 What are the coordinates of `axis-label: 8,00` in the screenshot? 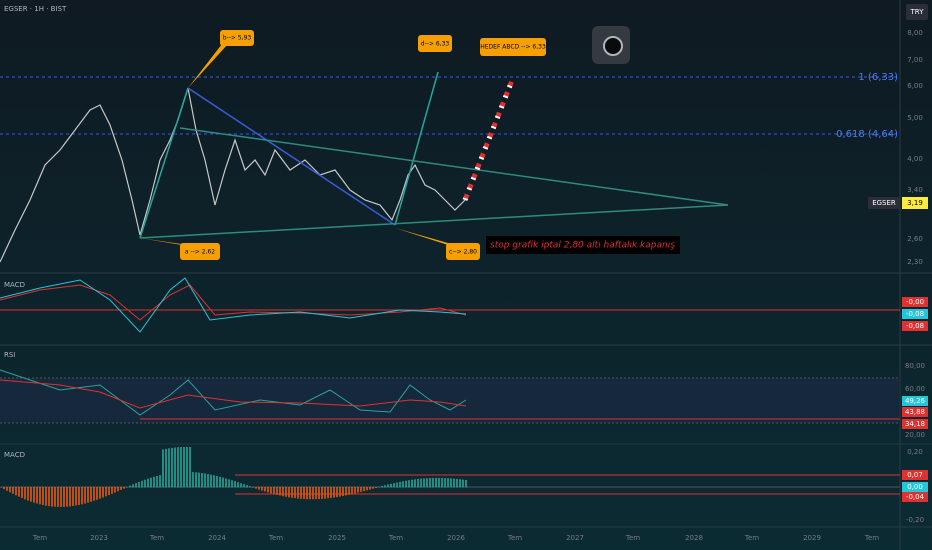 It's located at (915, 33).